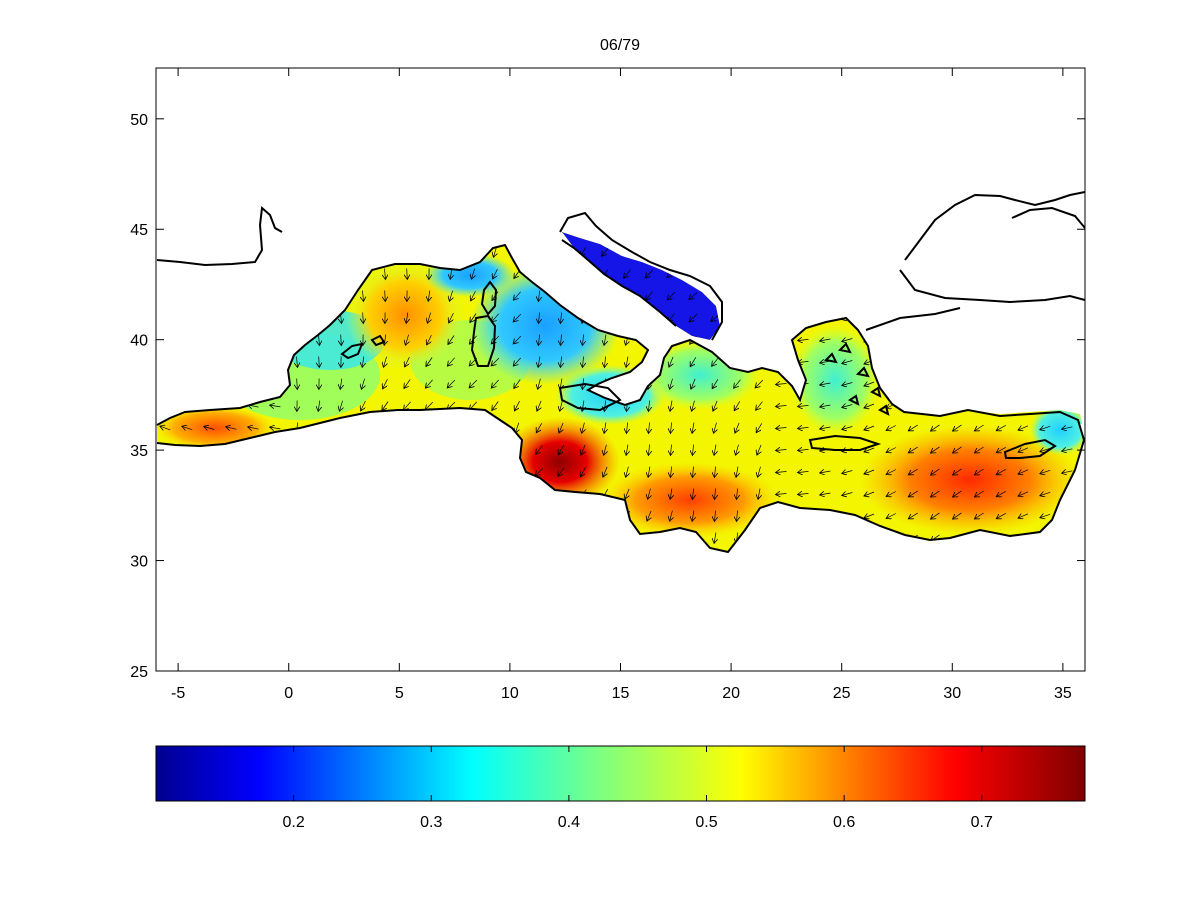 Image resolution: width=1200 pixels, height=901 pixels. What do you see at coordinates (139, 562) in the screenshot?
I see `y-tick-label: 30` at bounding box center [139, 562].